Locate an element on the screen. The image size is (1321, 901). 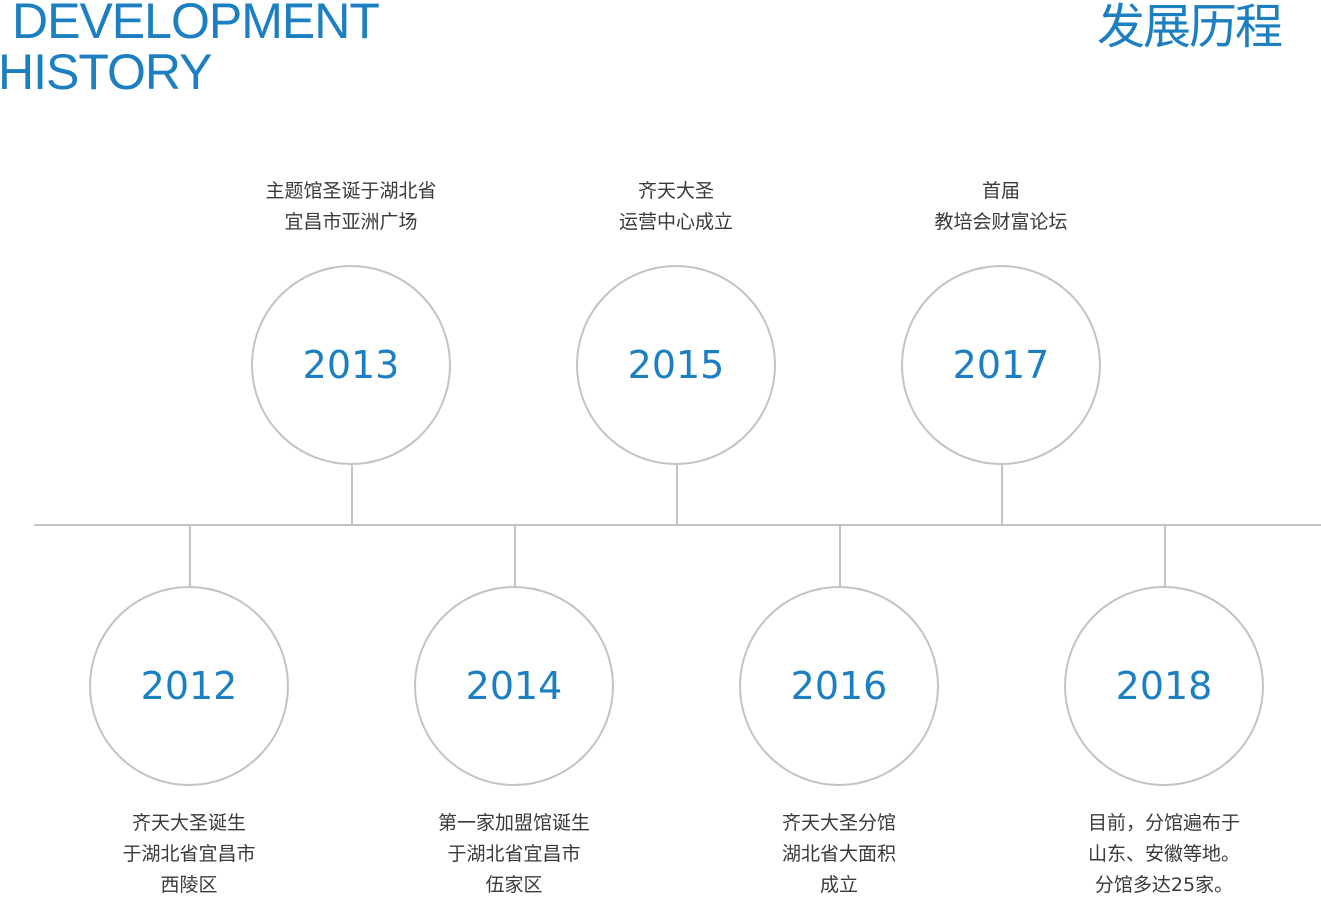
milestone-caption-2014: 第一家加盟馆诞生 于湖北省宜昌市 伍家区 is located at coordinates (514, 854).